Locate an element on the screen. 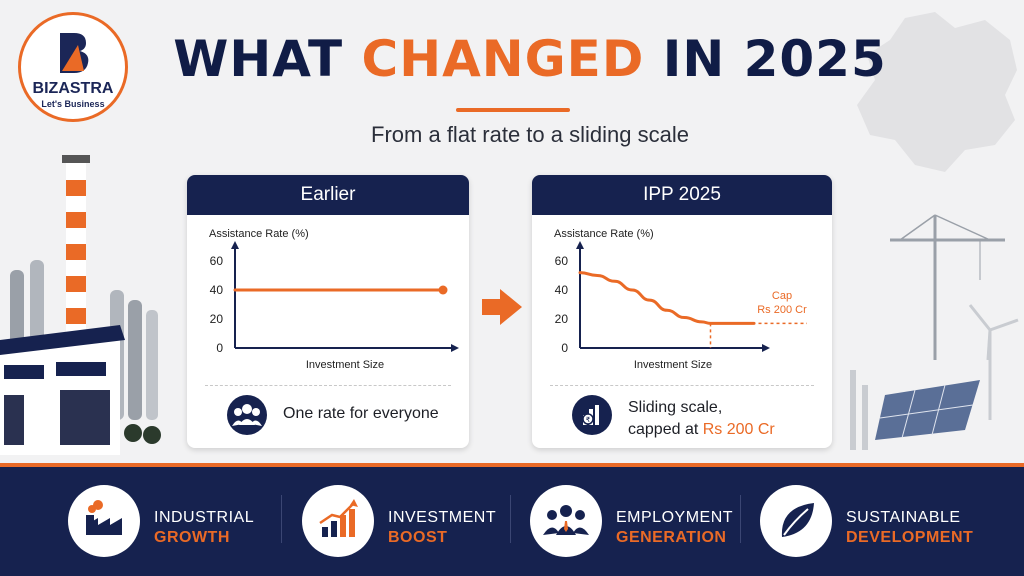  title-part1: WHAT is located at coordinates (267, 59).